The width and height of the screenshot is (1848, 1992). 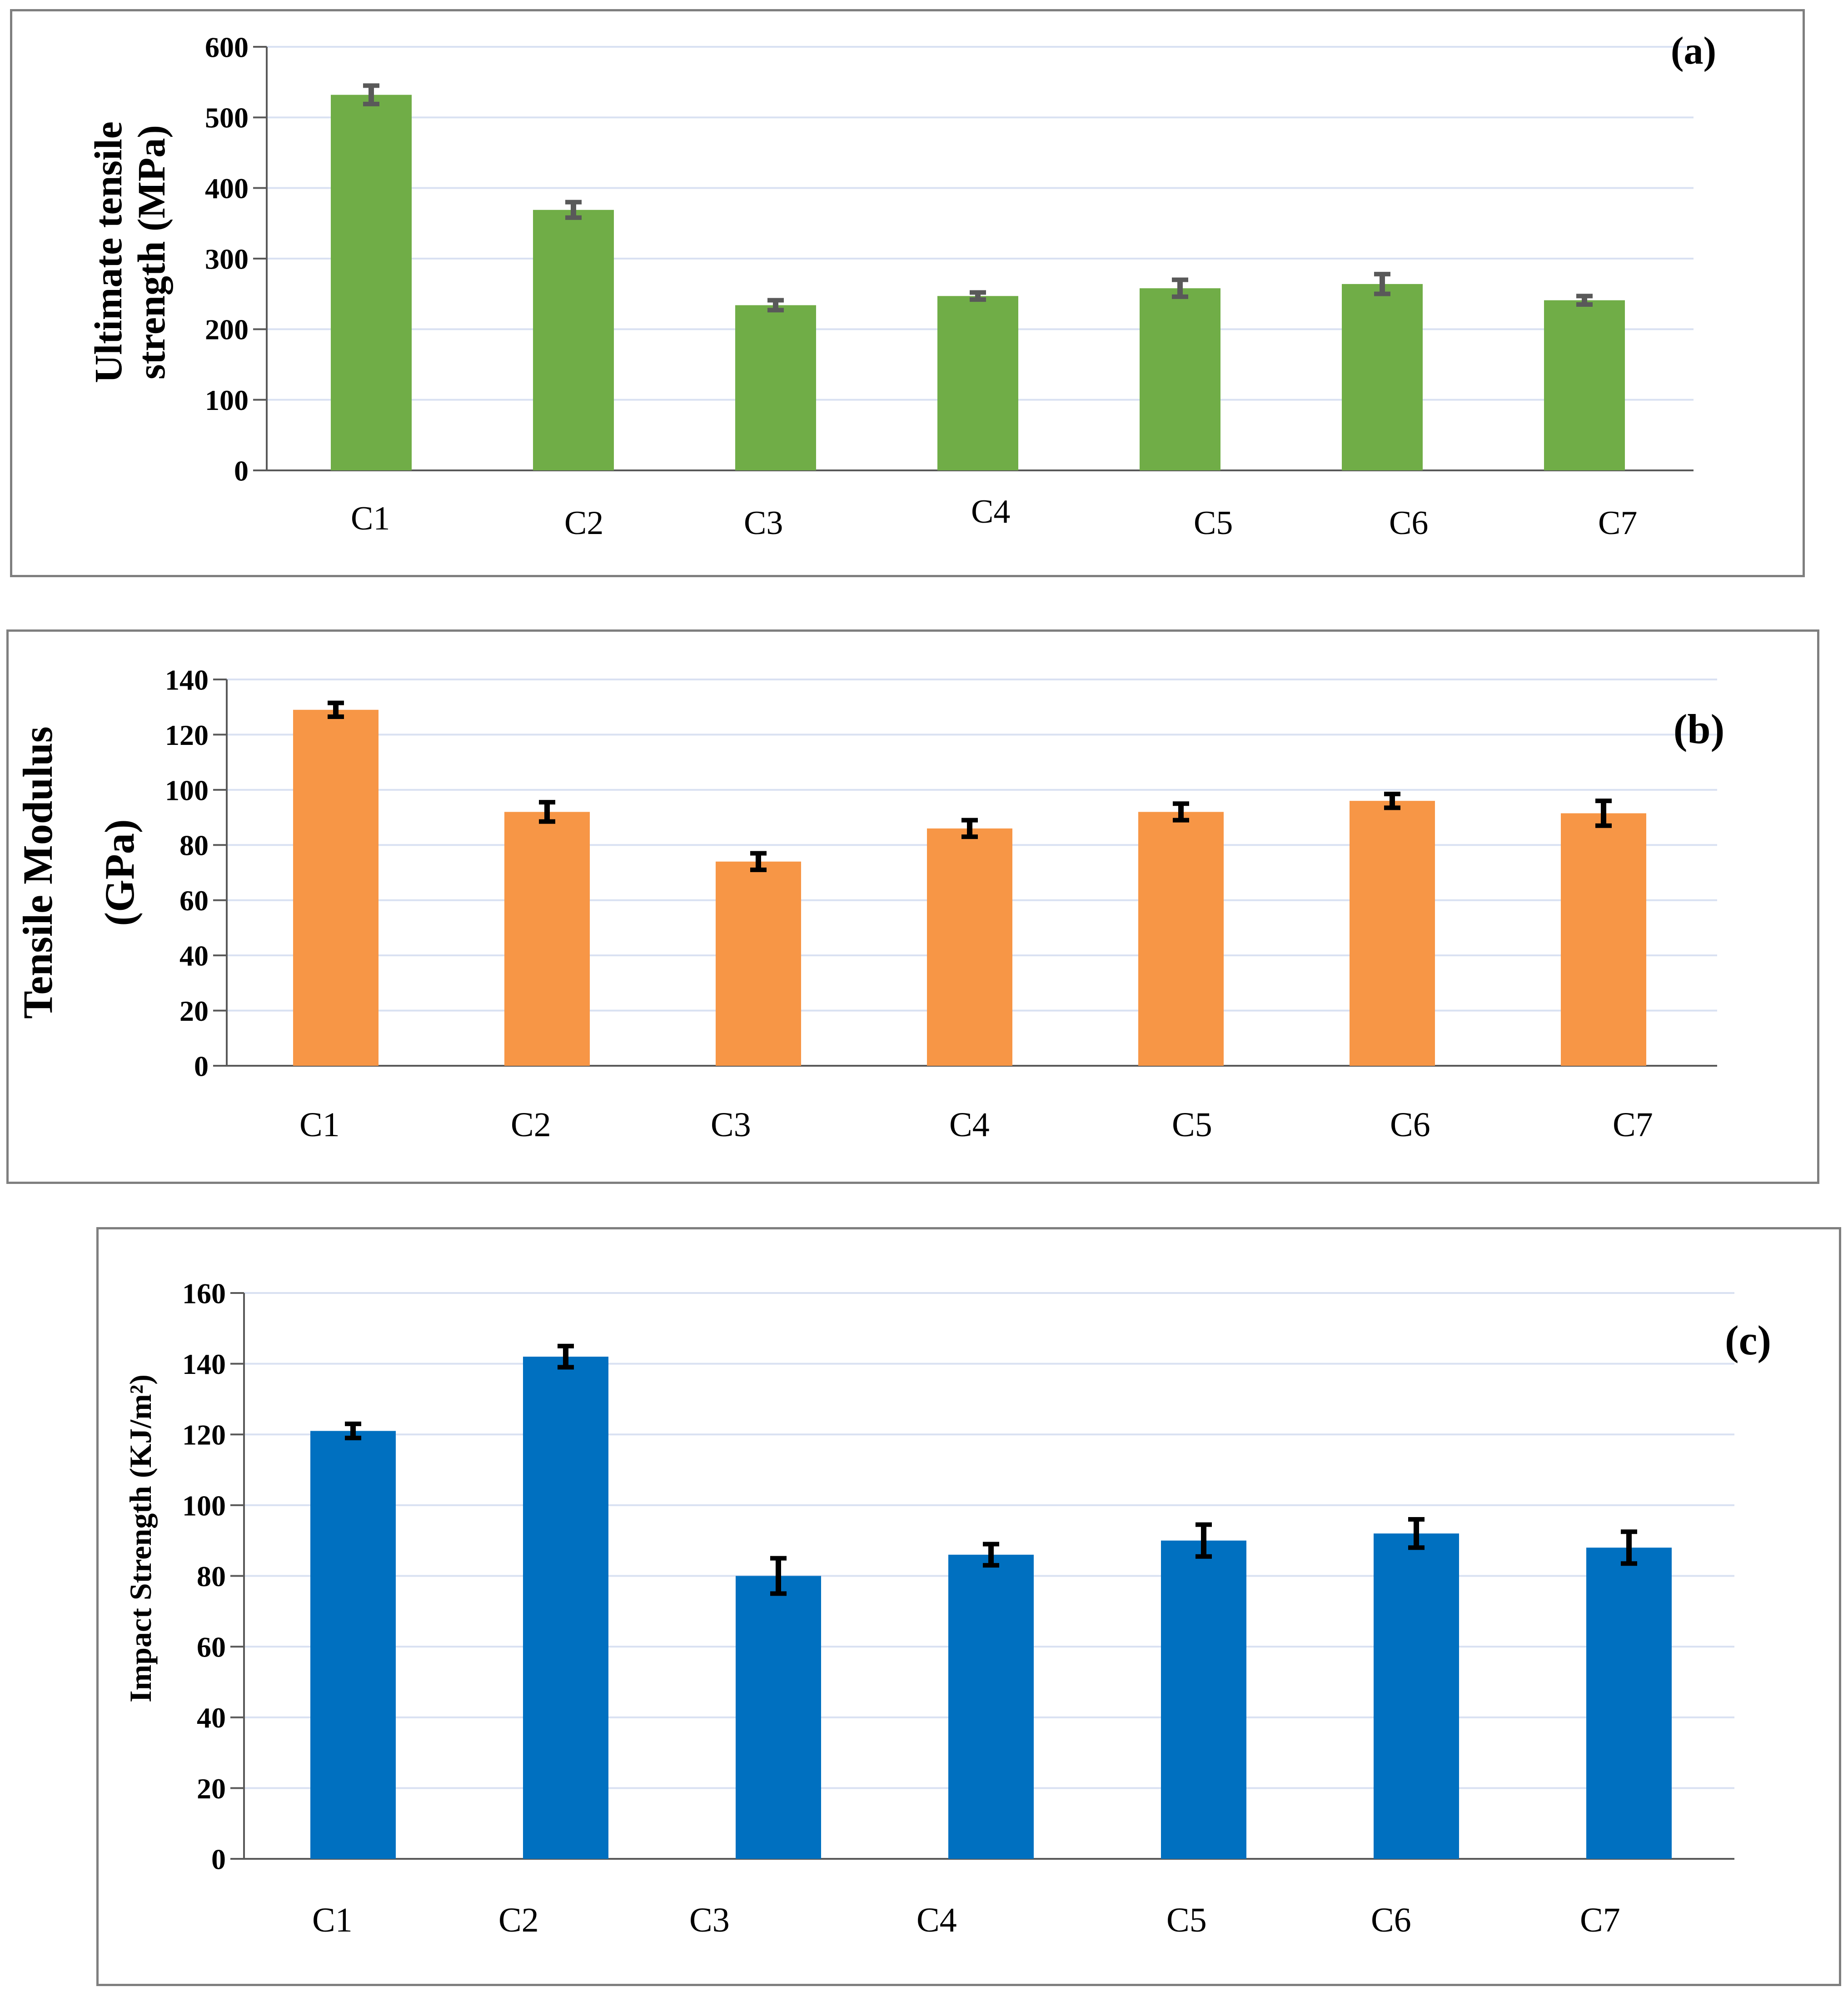 I want to click on y-axis-title: Tensile Modulus, so click(x=38, y=872).